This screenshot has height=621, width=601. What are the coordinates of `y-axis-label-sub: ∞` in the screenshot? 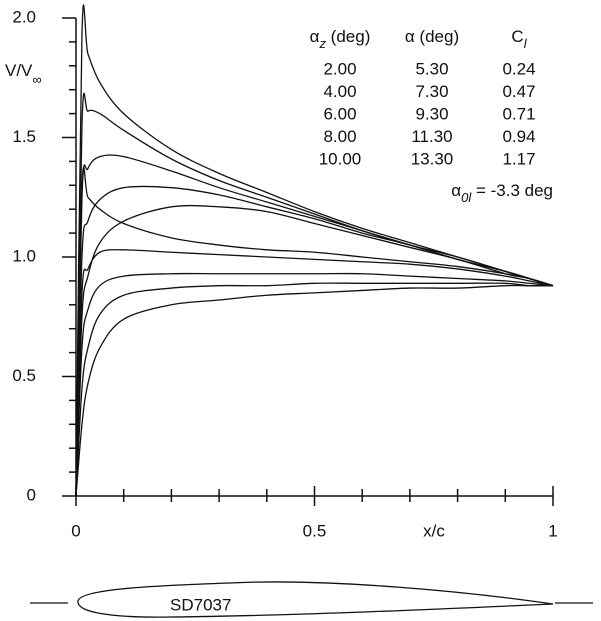 It's located at (36, 79).